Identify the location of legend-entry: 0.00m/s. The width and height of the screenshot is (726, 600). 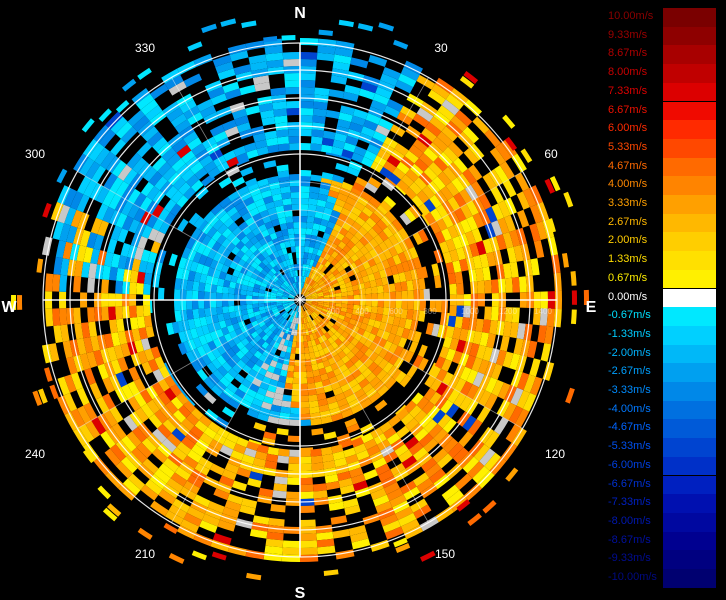
(663, 298).